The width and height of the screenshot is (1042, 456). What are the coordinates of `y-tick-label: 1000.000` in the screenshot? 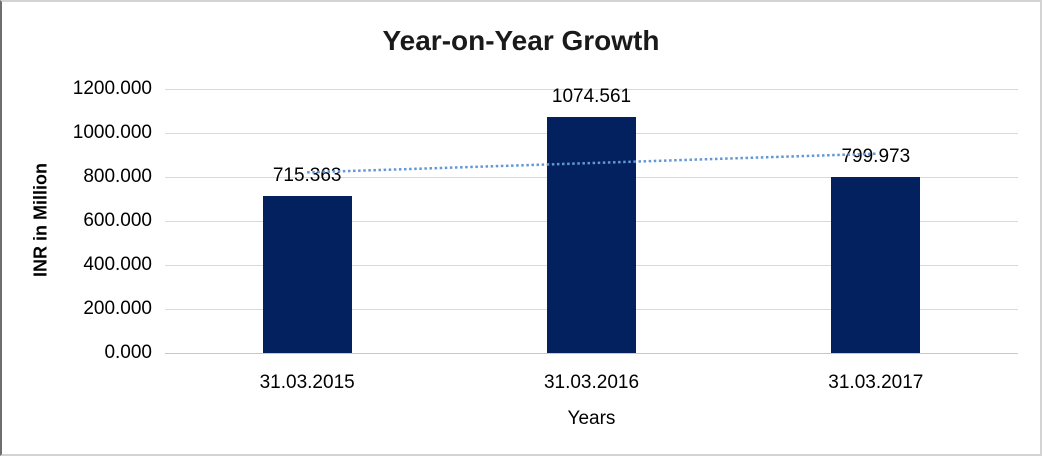 It's located at (112, 132).